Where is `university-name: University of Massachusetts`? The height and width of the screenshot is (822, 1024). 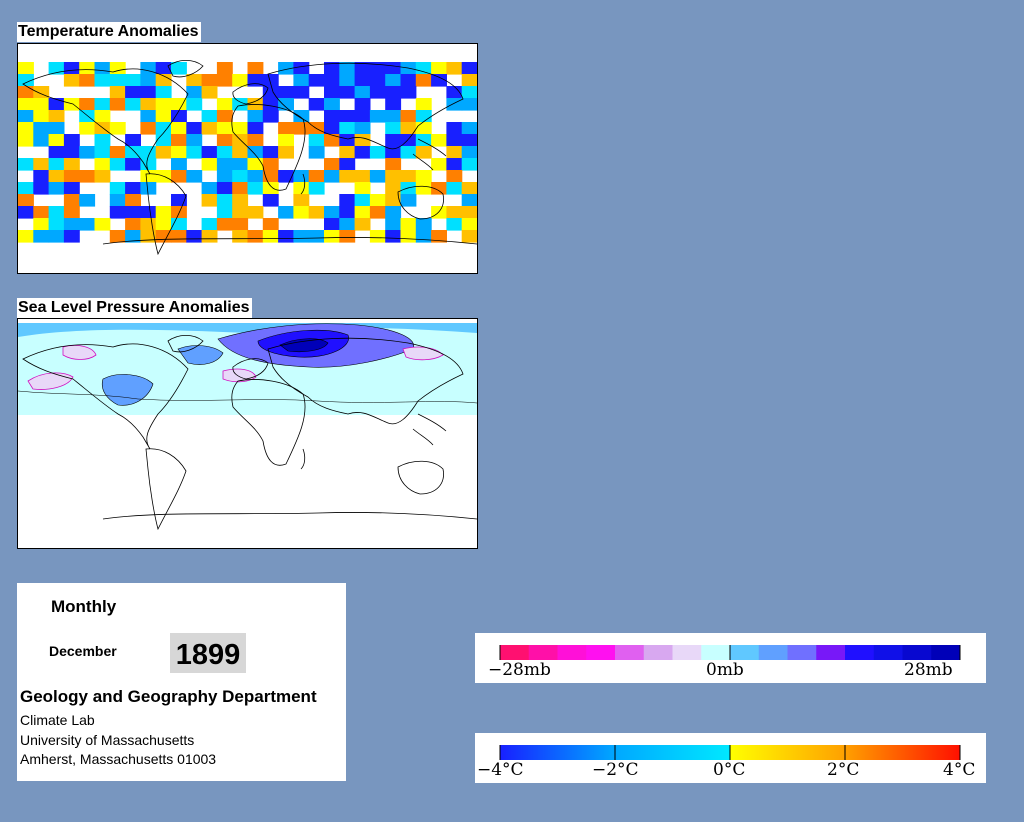 university-name: University of Massachusetts is located at coordinates (107, 740).